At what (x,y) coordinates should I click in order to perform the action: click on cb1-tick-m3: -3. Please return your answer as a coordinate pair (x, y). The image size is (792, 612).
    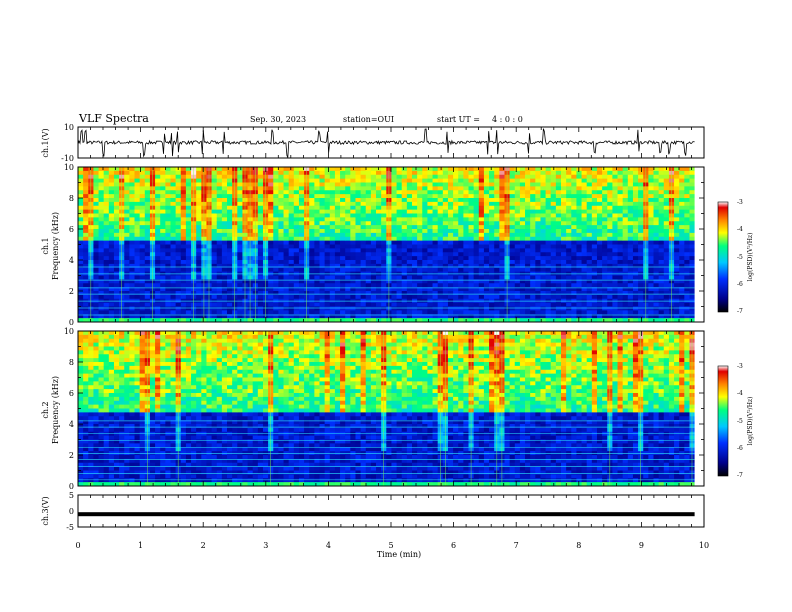
    Looking at the image, I should click on (740, 202).